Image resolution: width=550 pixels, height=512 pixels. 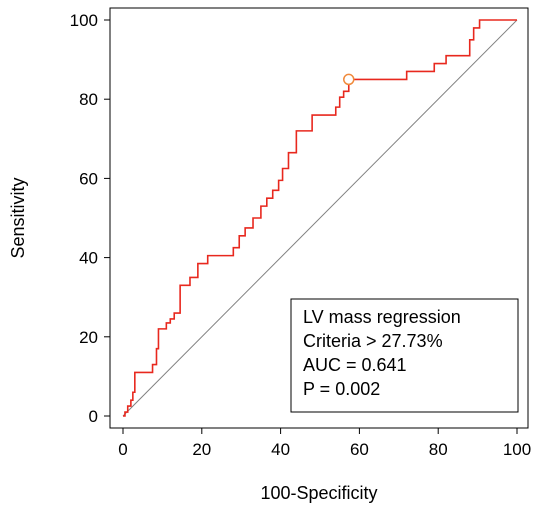 I want to click on y-tick-label: 0, so click(x=93, y=416).